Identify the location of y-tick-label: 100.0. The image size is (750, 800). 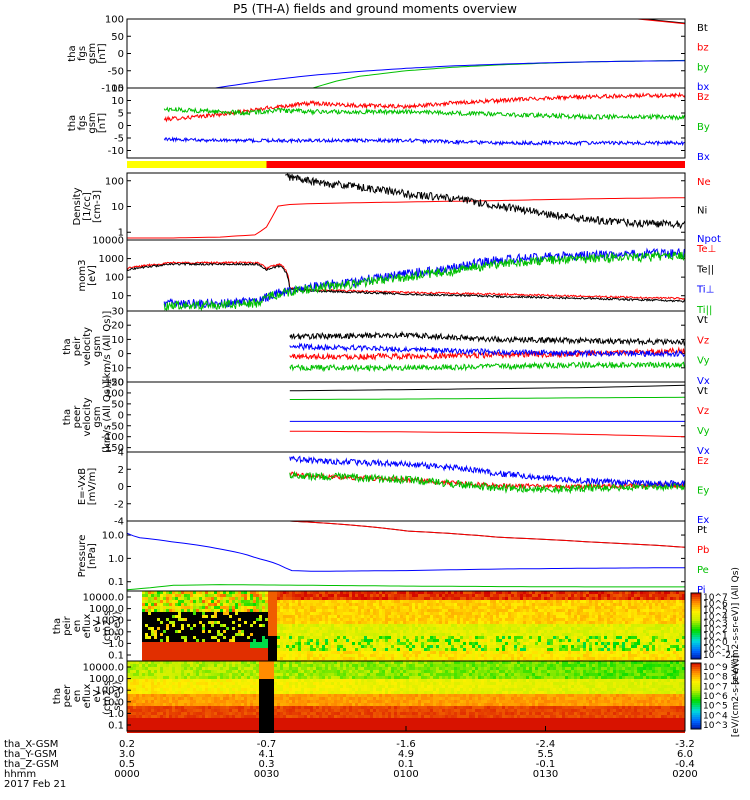
(109, 621).